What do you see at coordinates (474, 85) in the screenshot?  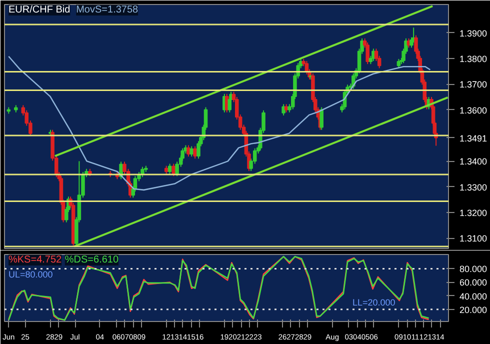 I see `y-tick-label: 1.3700` at bounding box center [474, 85].